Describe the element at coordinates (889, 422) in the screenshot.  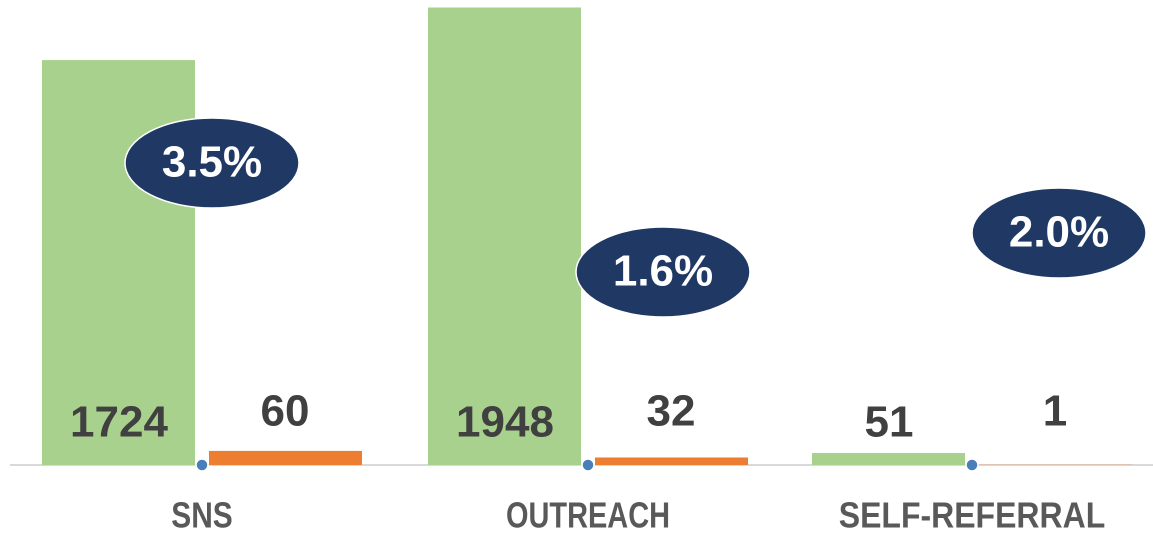
I see `data-label: 51` at that location.